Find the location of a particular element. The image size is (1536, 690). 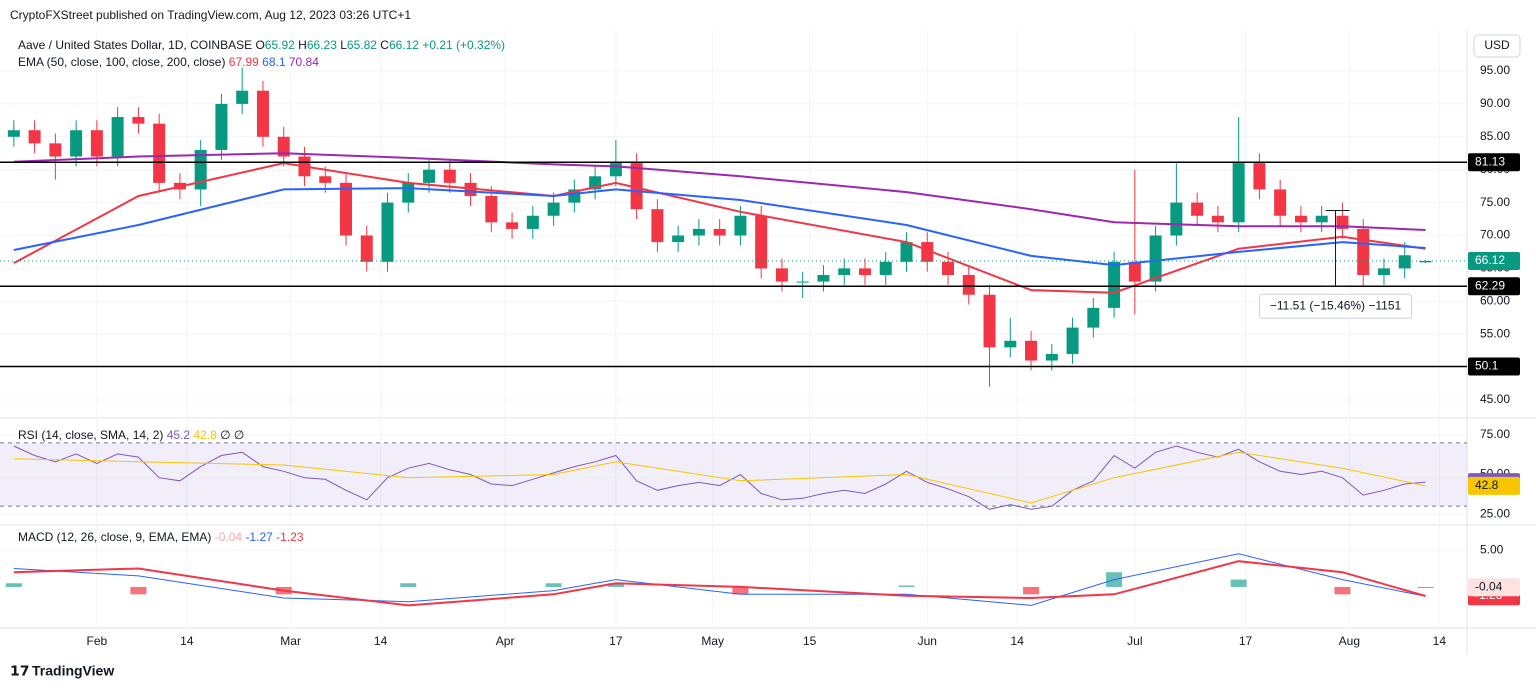

rsi-sma-line is located at coordinates (719, 477).